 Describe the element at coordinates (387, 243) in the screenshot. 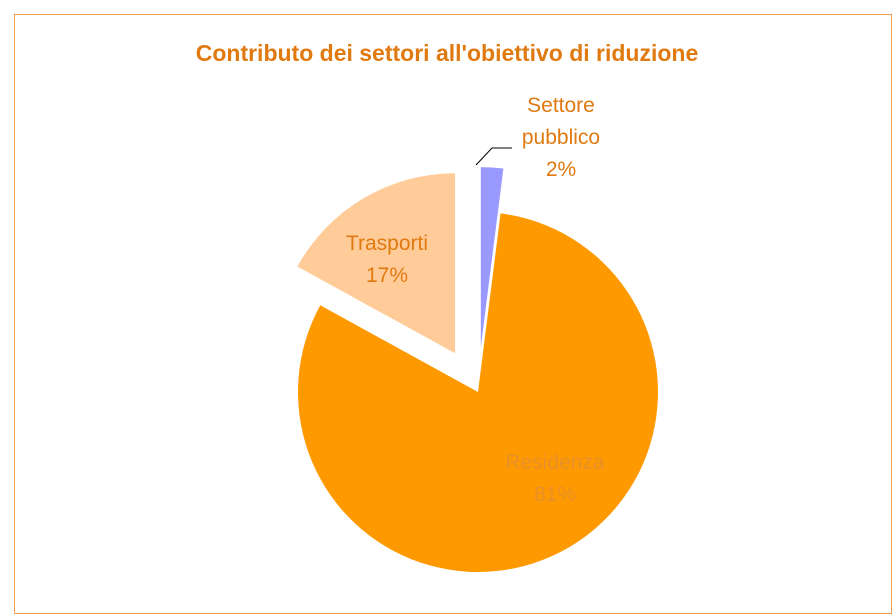

I see `slice-label: Trasporti` at that location.